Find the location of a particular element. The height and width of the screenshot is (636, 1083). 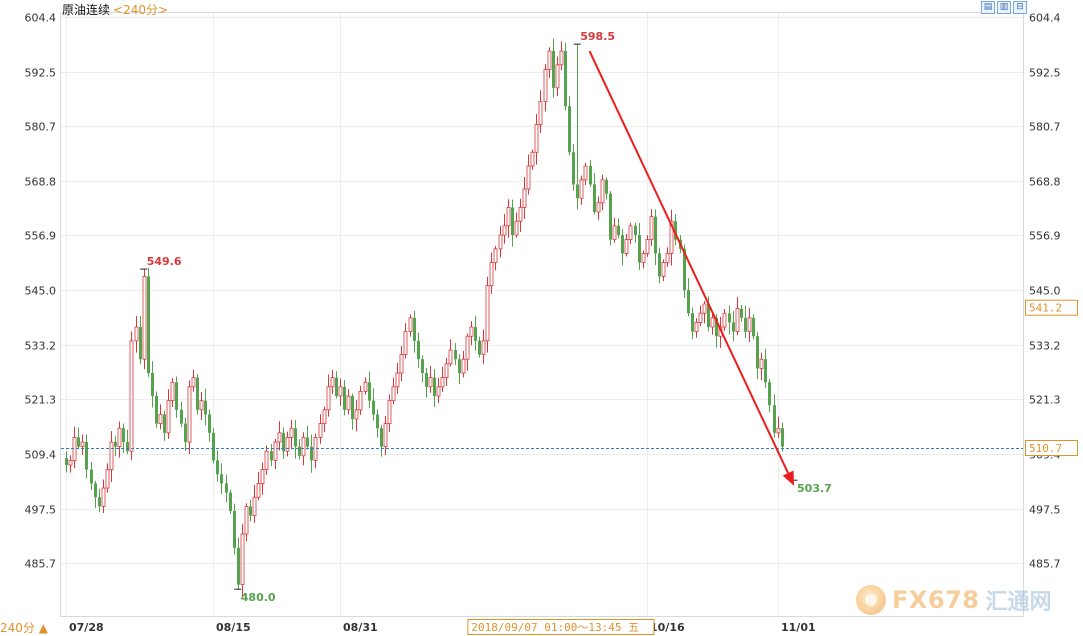

current-price-tag: 510.7 is located at coordinates (1045, 448).